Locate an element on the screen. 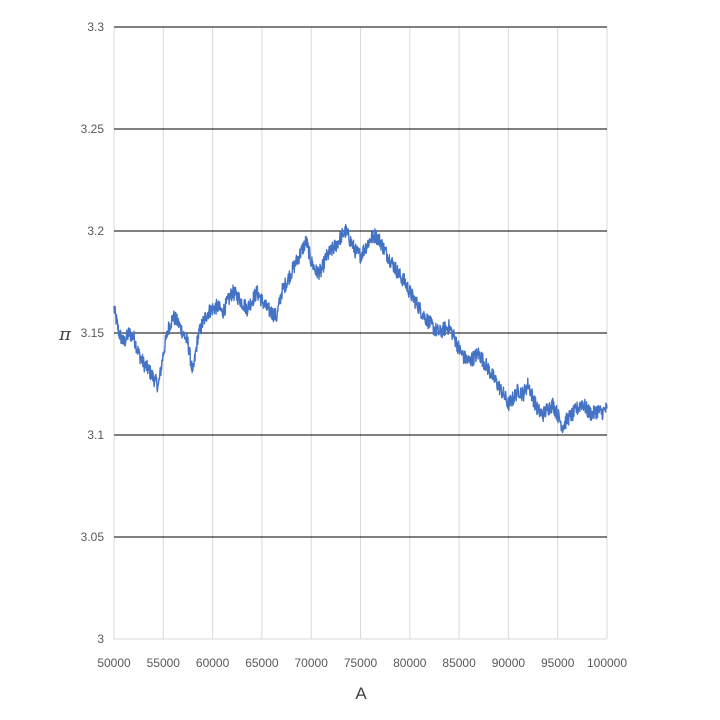 This screenshot has width=720, height=720. y-tick-label-4: 3.2 is located at coordinates (95, 231).